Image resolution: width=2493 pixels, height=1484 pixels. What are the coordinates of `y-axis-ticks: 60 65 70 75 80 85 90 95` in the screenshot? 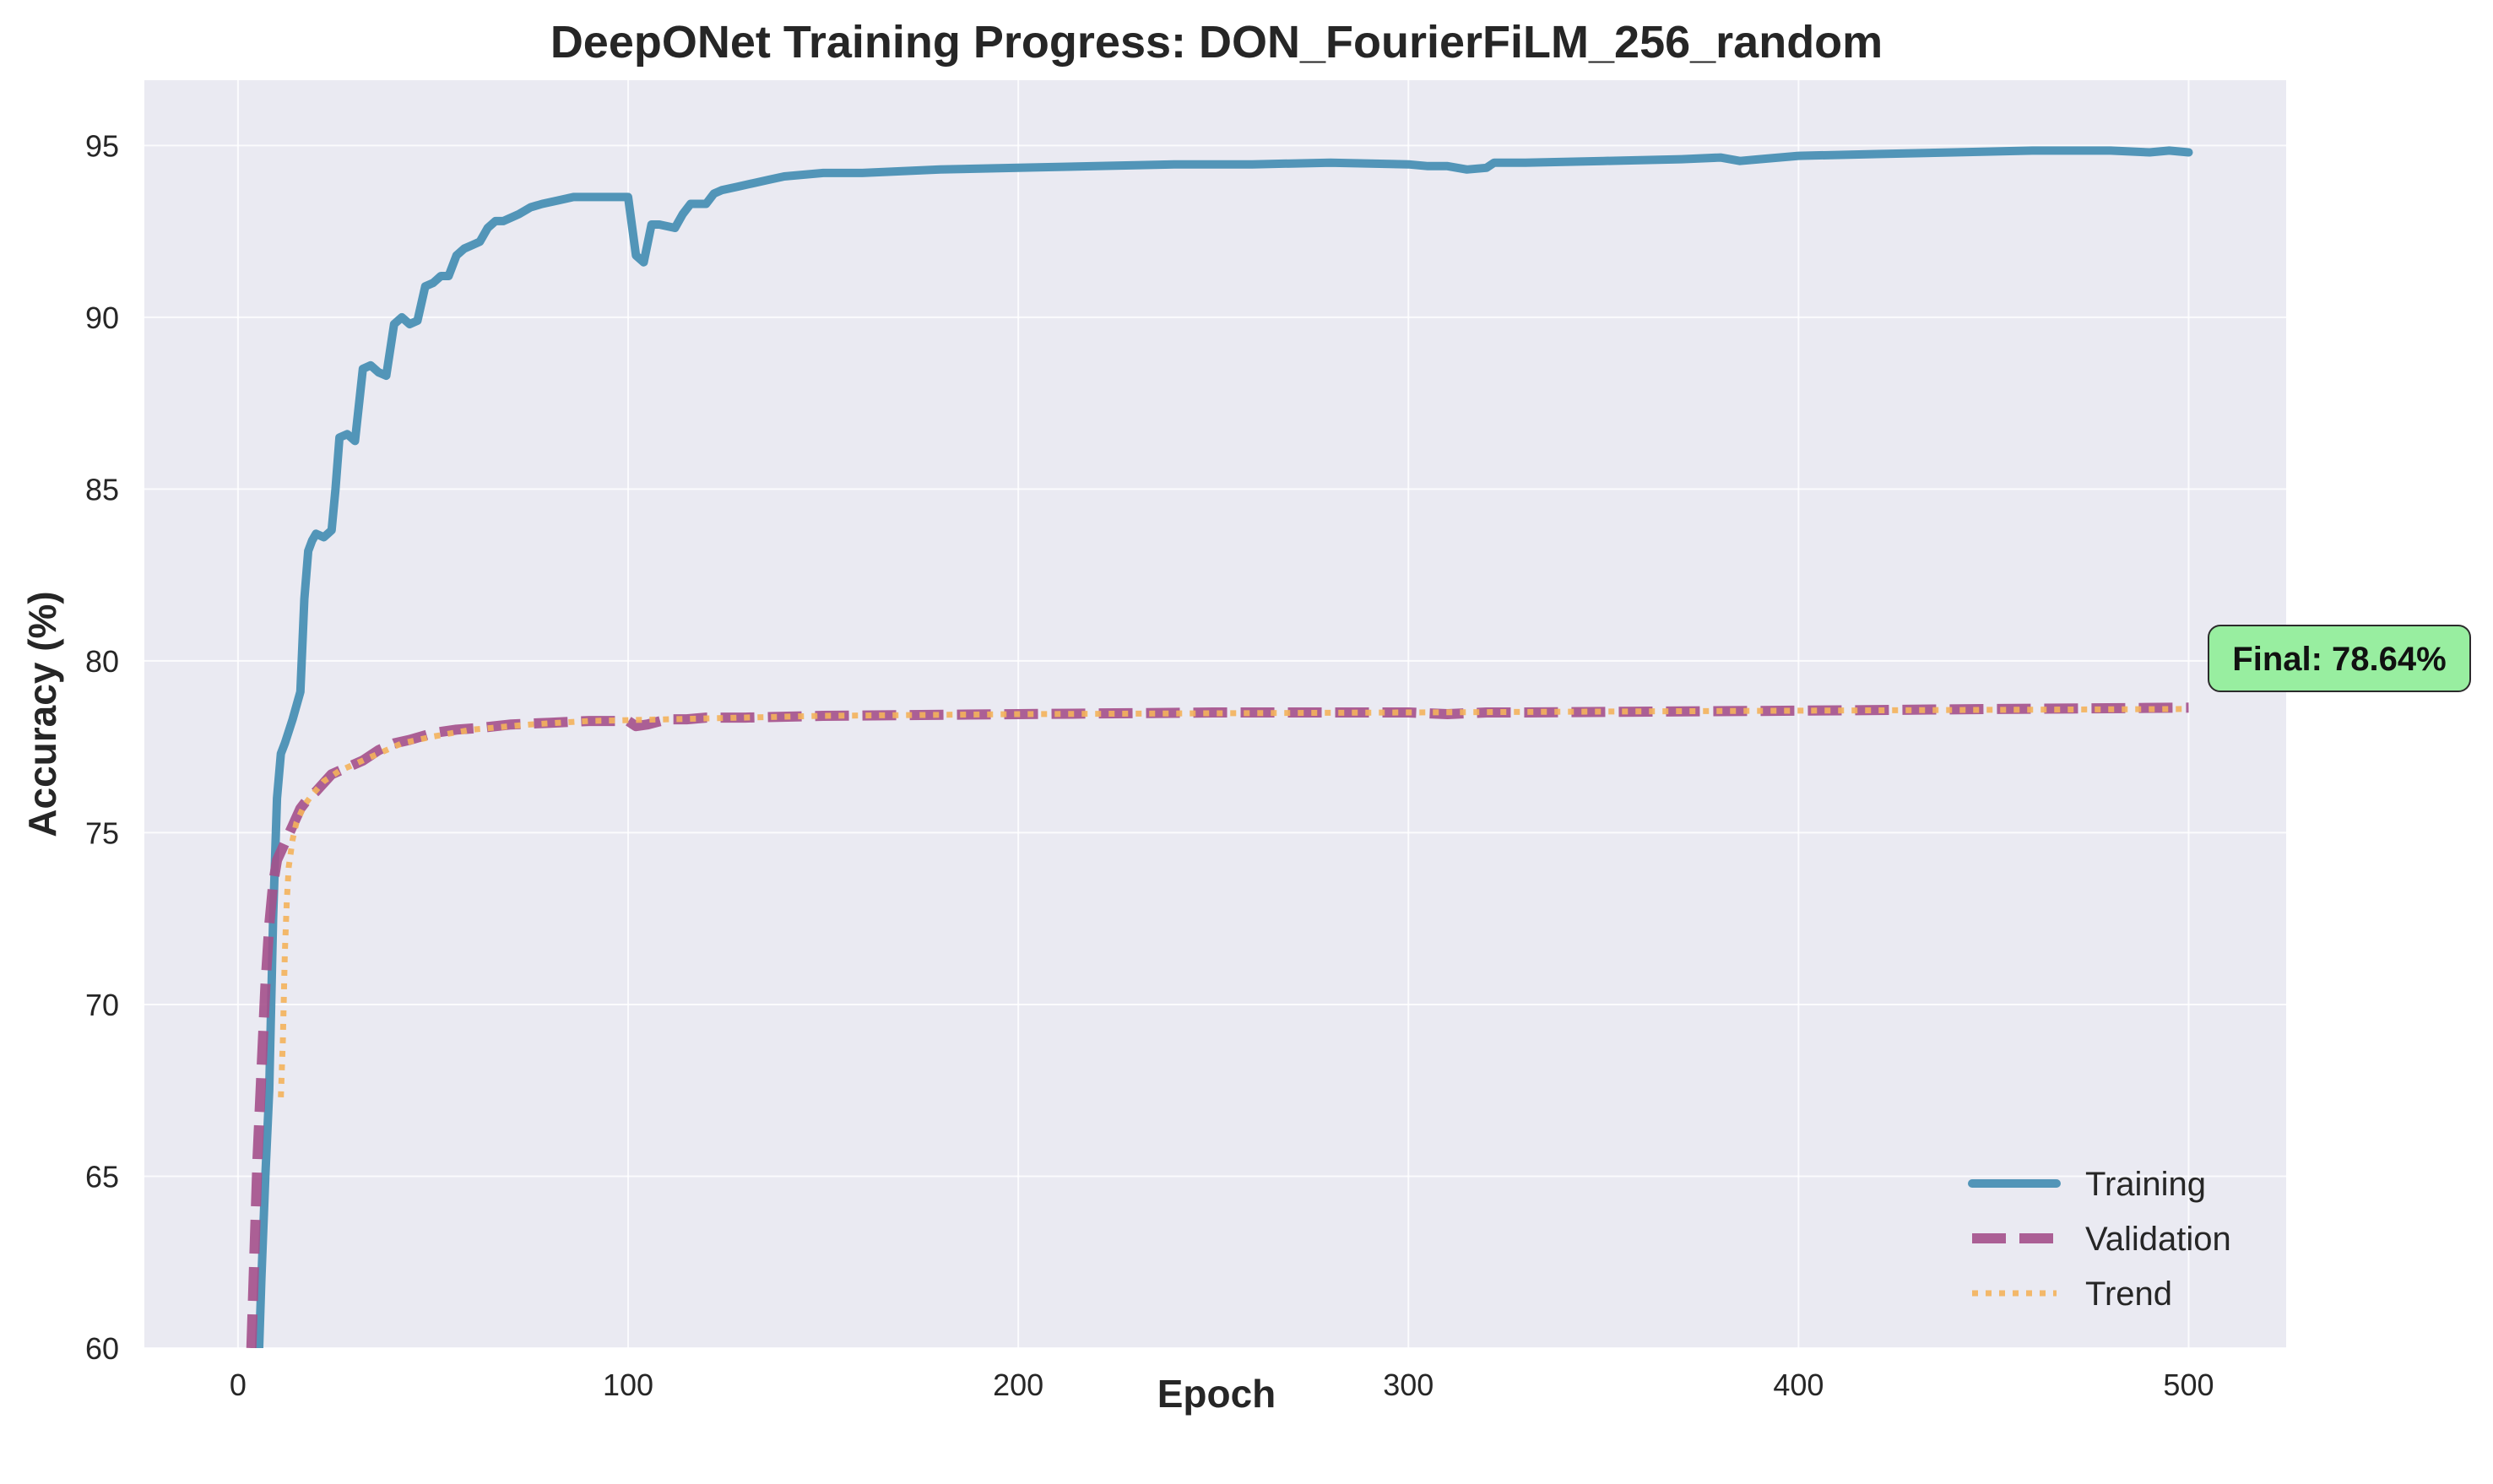 It's located at (102, 747).